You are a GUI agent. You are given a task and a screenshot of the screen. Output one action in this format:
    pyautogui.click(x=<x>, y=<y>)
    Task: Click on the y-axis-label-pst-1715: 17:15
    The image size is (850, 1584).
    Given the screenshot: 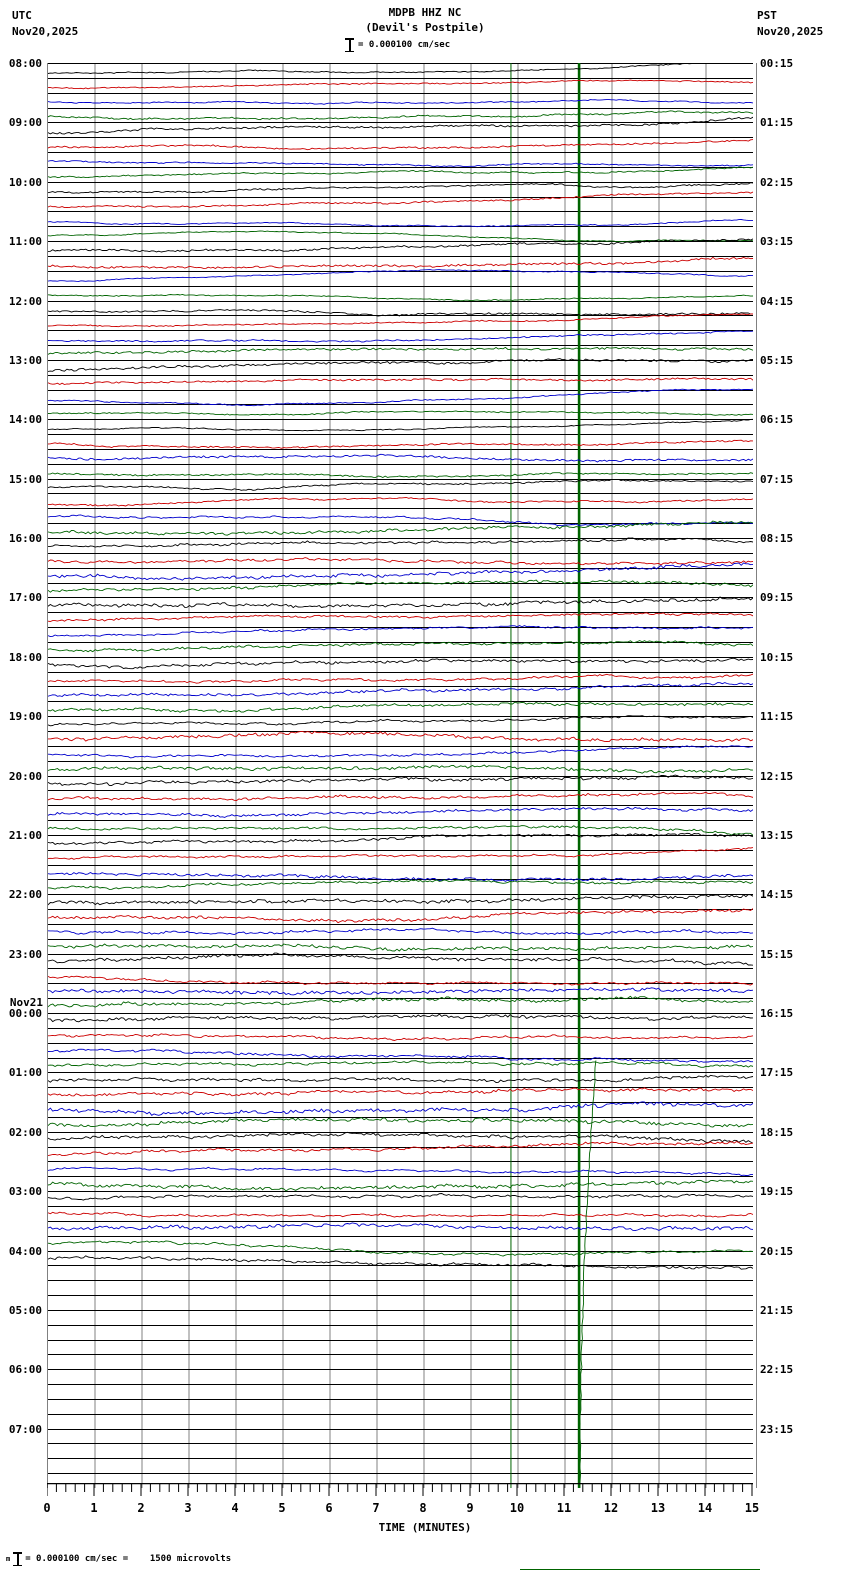 What is the action you would take?
    pyautogui.click(x=777, y=1073)
    